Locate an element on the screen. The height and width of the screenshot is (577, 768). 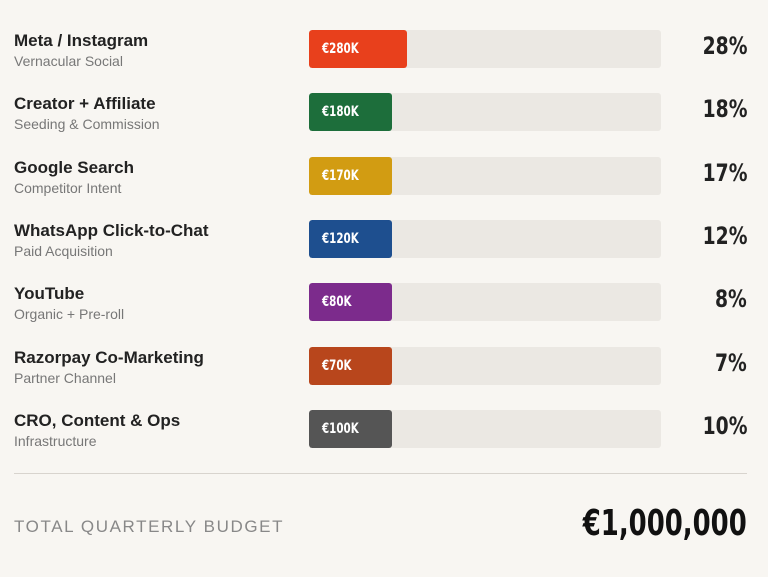
category-title: Creator + Affiliate is located at coordinates (85, 104).